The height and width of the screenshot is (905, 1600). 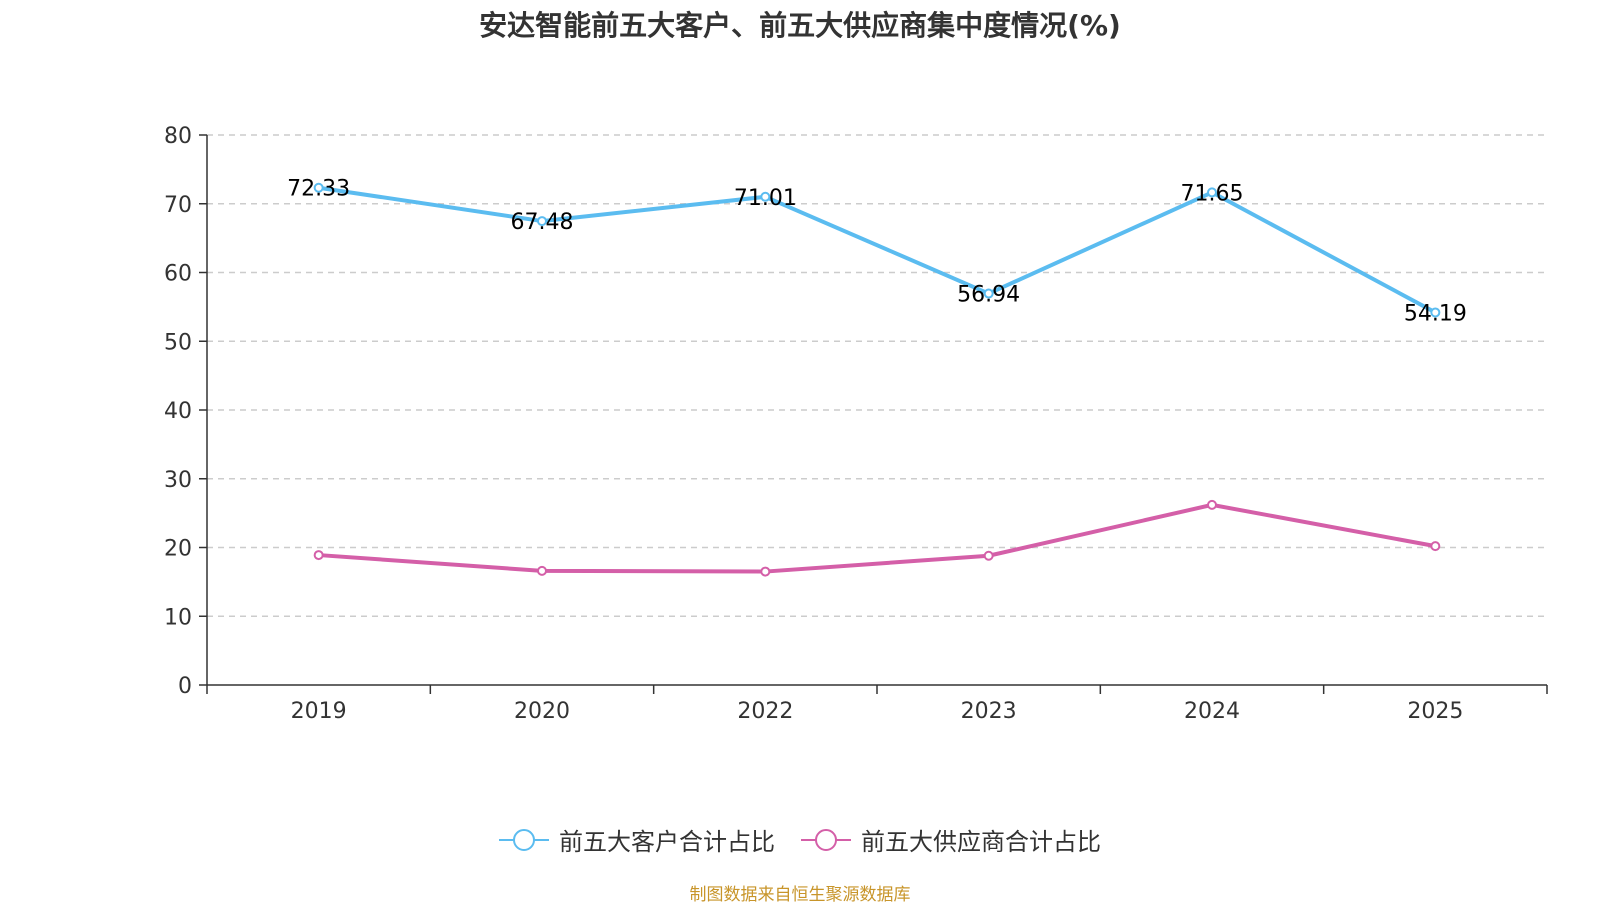 I want to click on x-tick-label: 2025, so click(x=1435, y=711).